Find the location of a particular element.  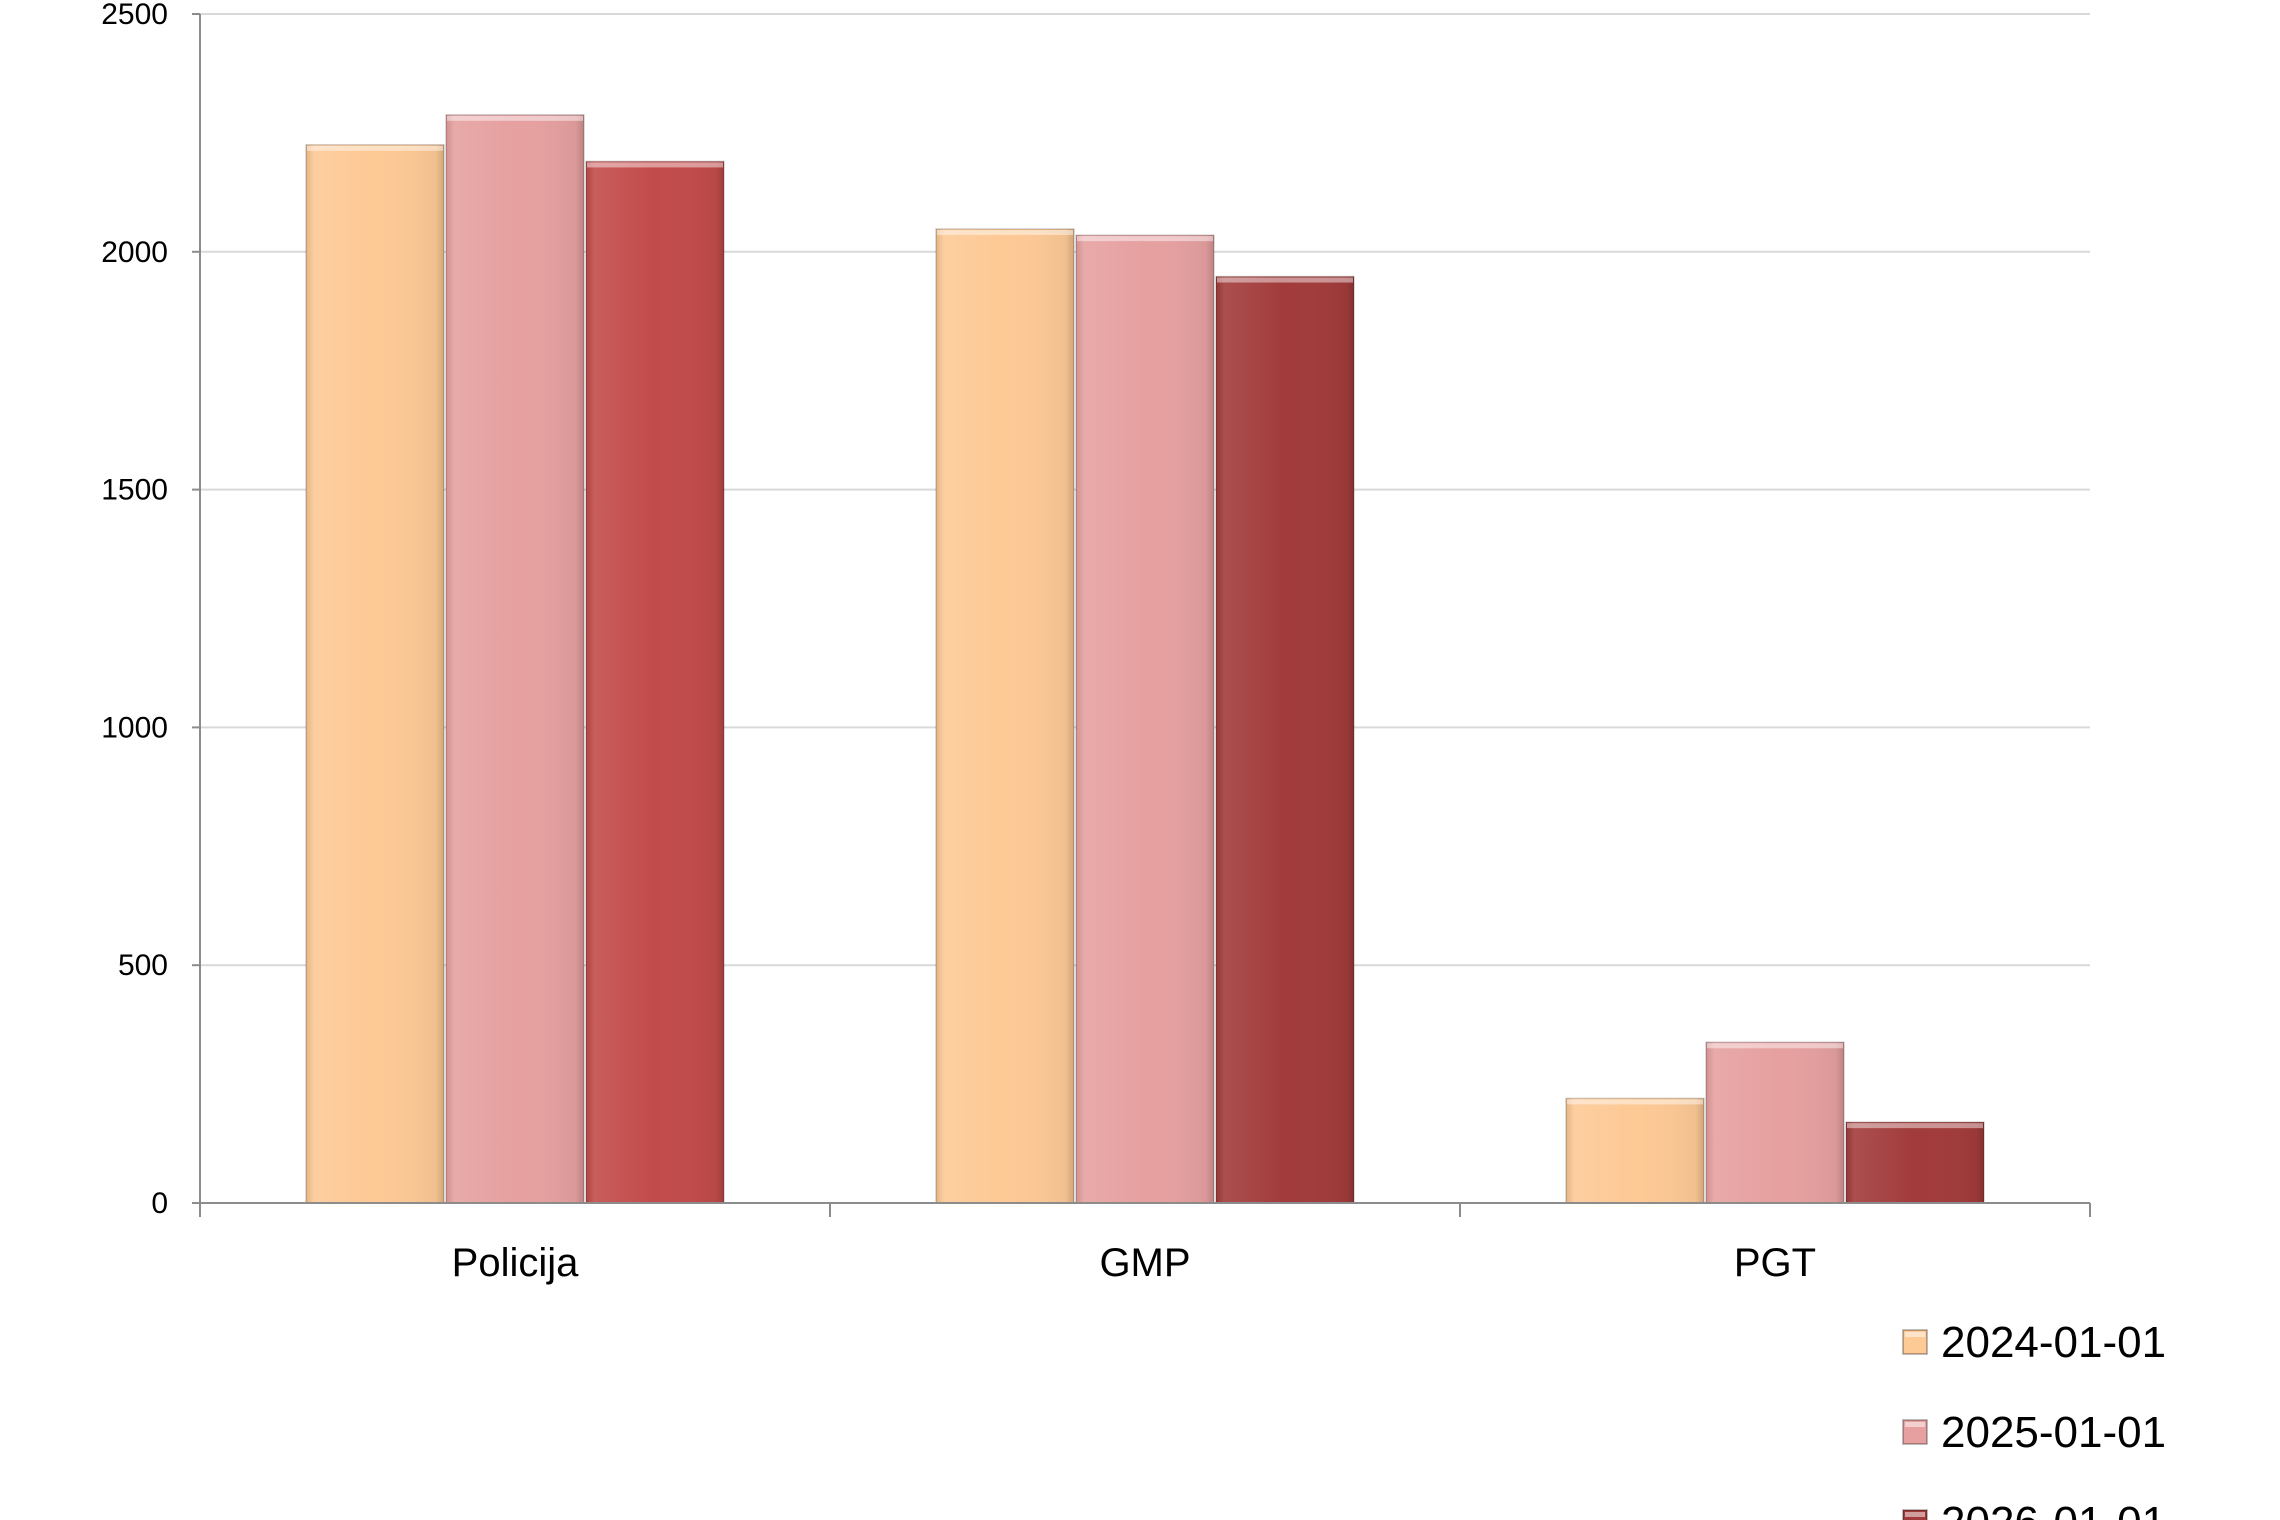

y-tick-label: 2500 is located at coordinates (134, 15).